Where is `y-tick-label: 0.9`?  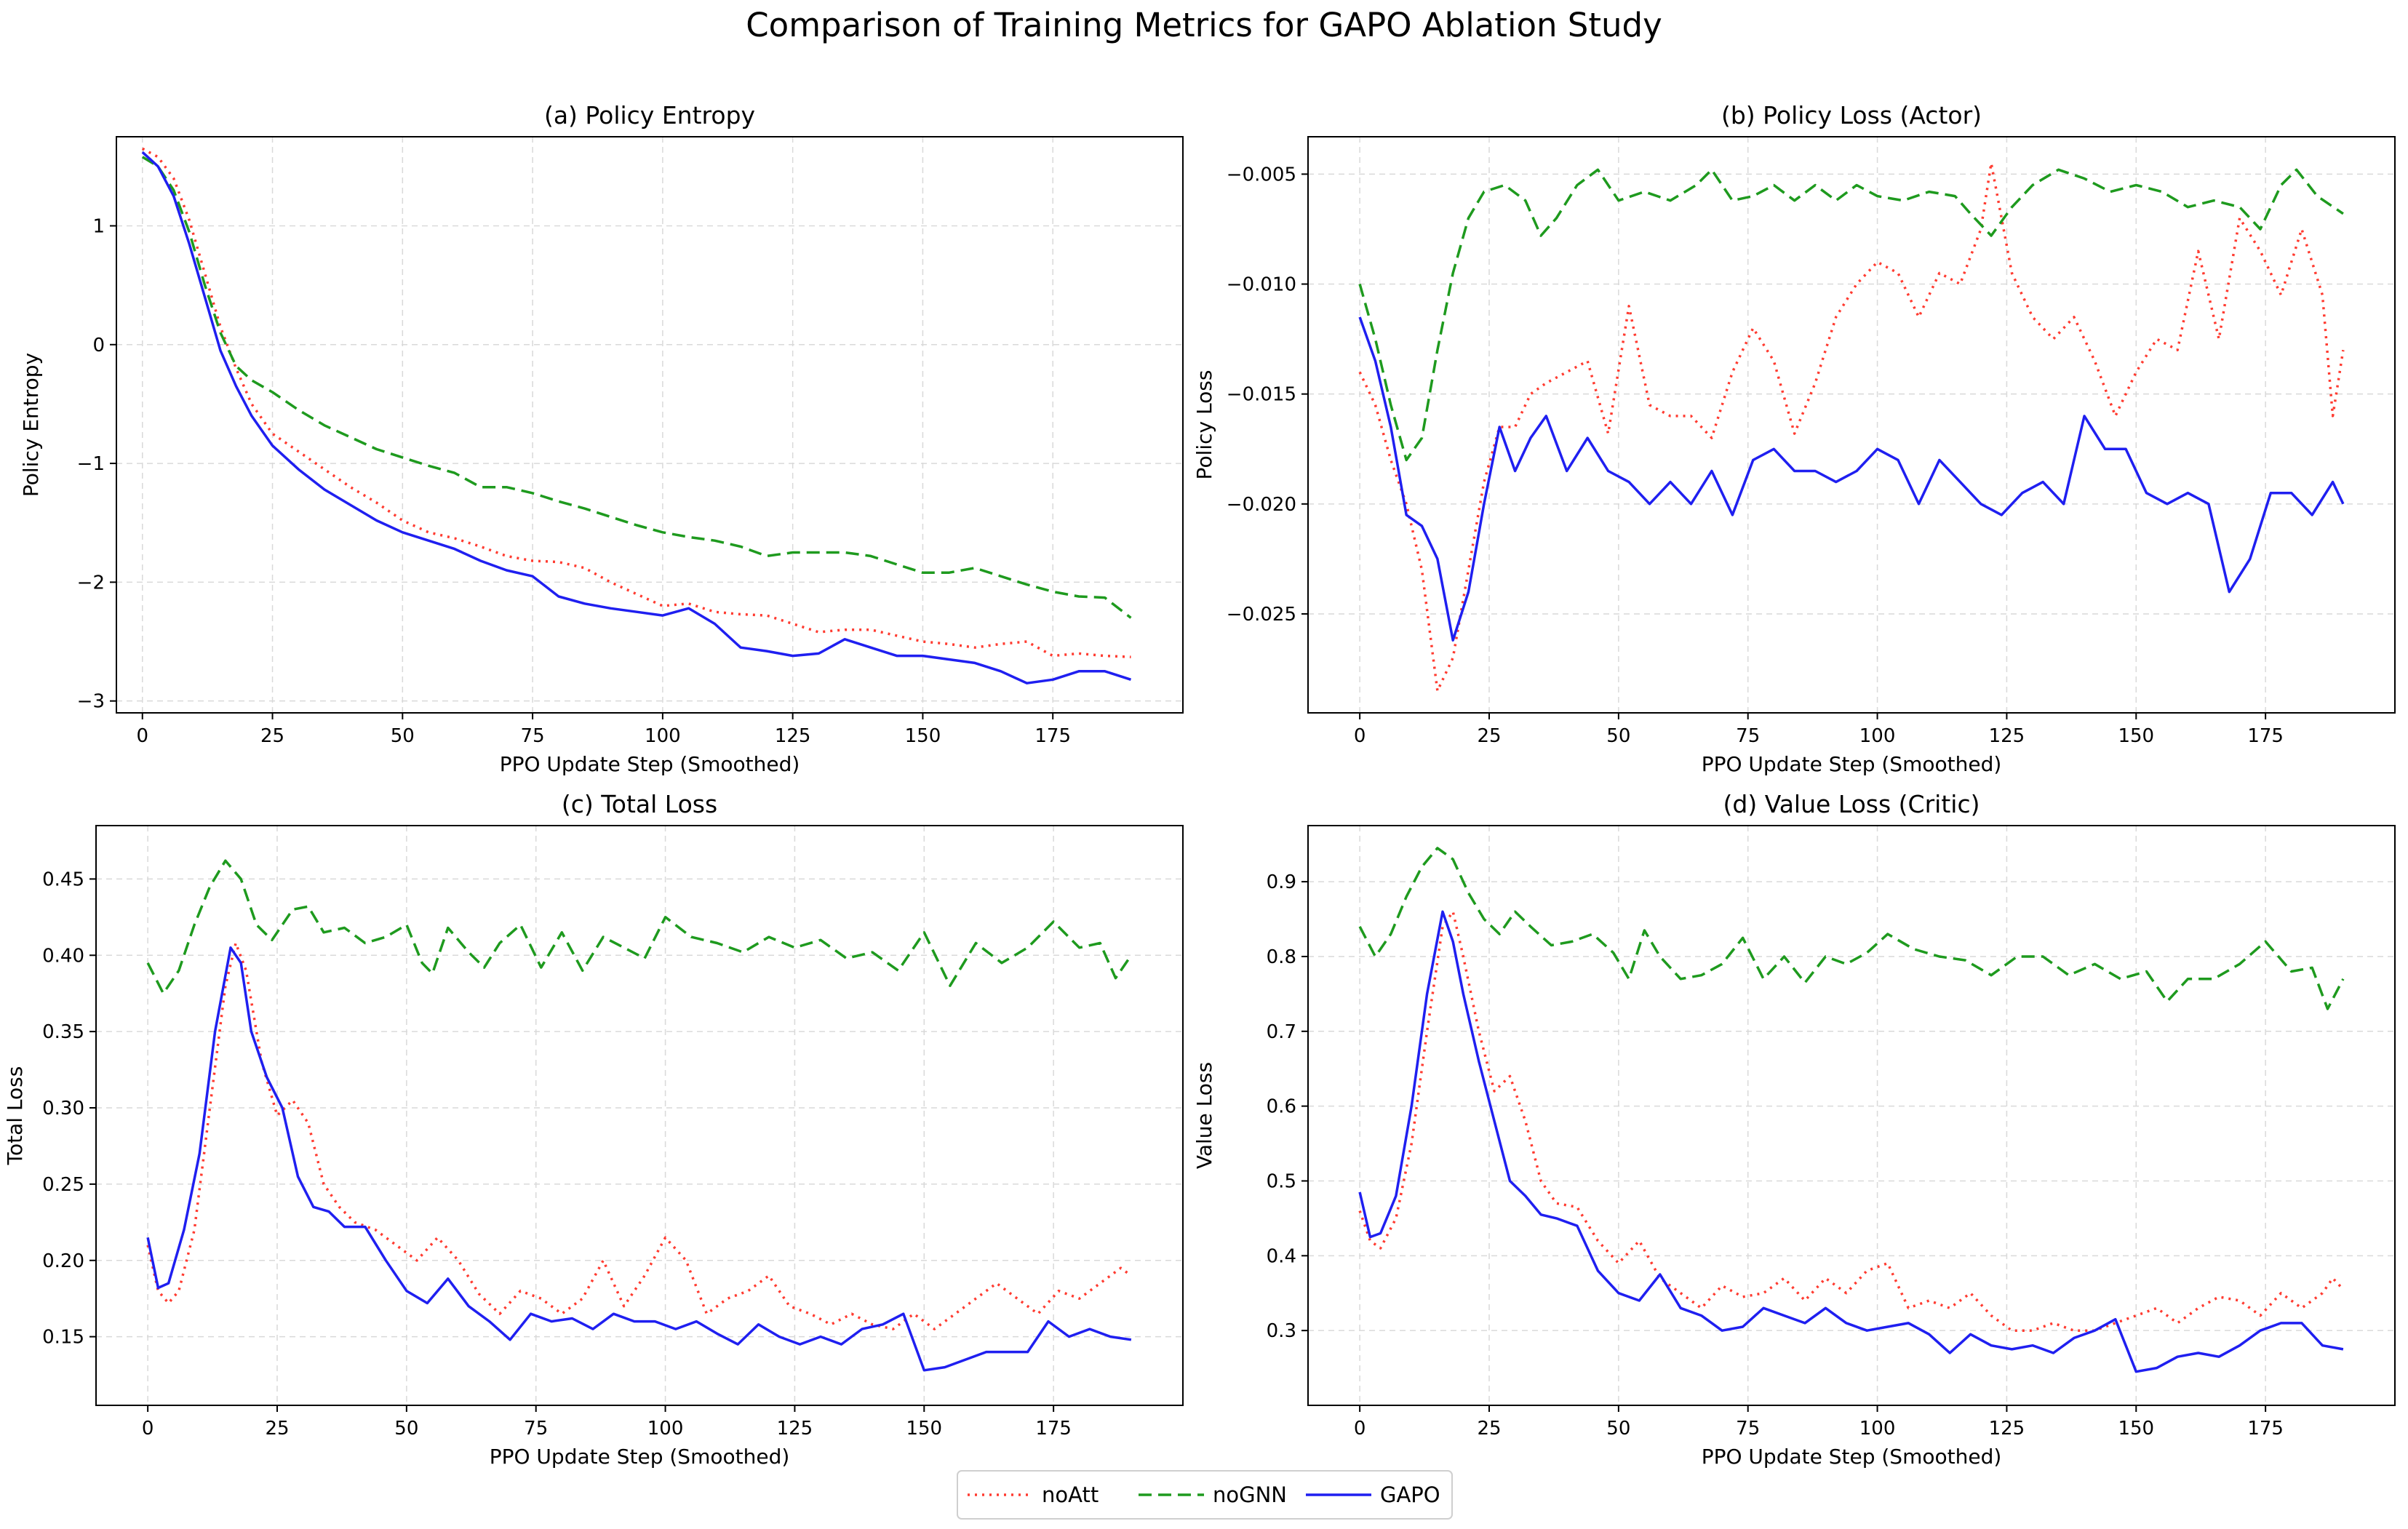 y-tick-label: 0.9 is located at coordinates (1281, 882).